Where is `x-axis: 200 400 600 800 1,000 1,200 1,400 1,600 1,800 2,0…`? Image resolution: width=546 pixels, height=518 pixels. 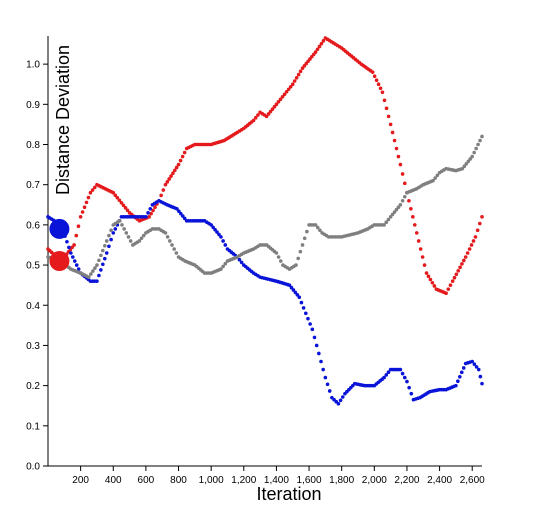
x-axis: 200 400 600 800 1,000 1,200 1,400 1,600 1,800 2,0… is located at coordinates (266, 475).